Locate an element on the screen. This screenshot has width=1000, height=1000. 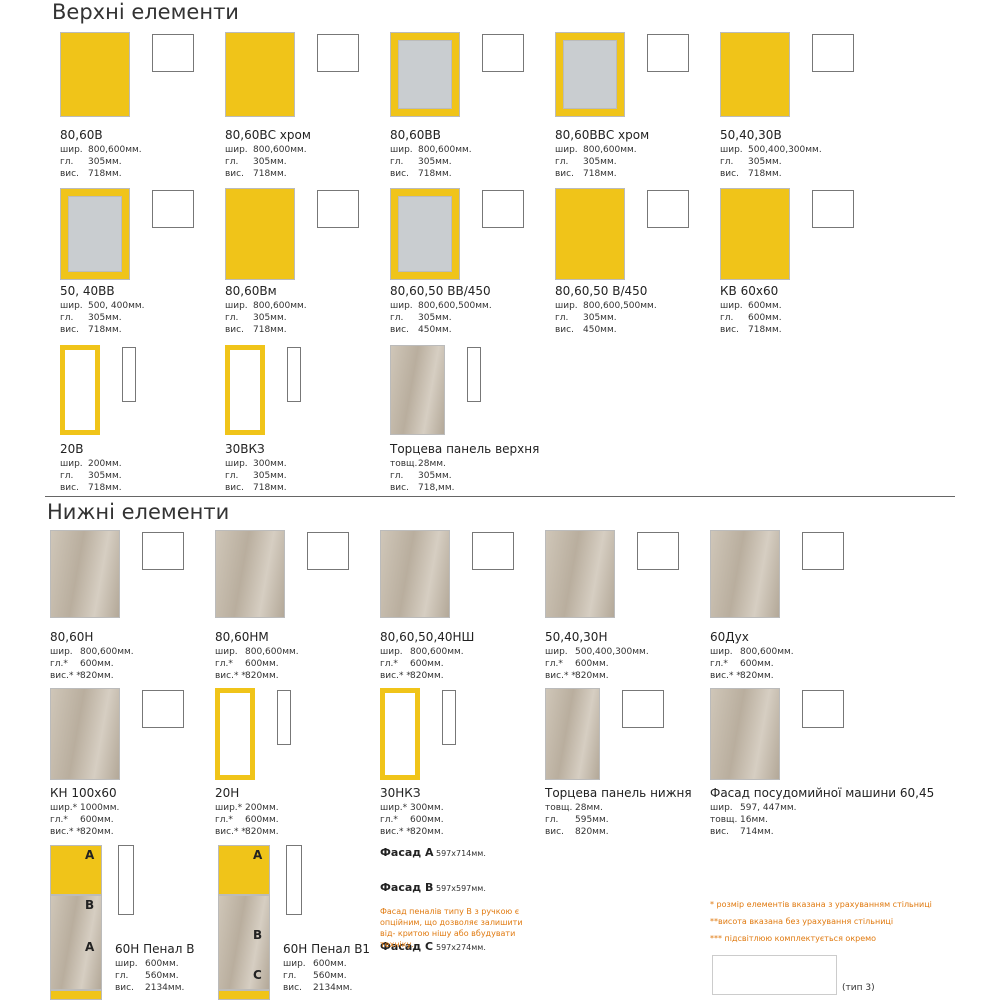
facade-name: Фасад В is located at coordinates (407, 887).